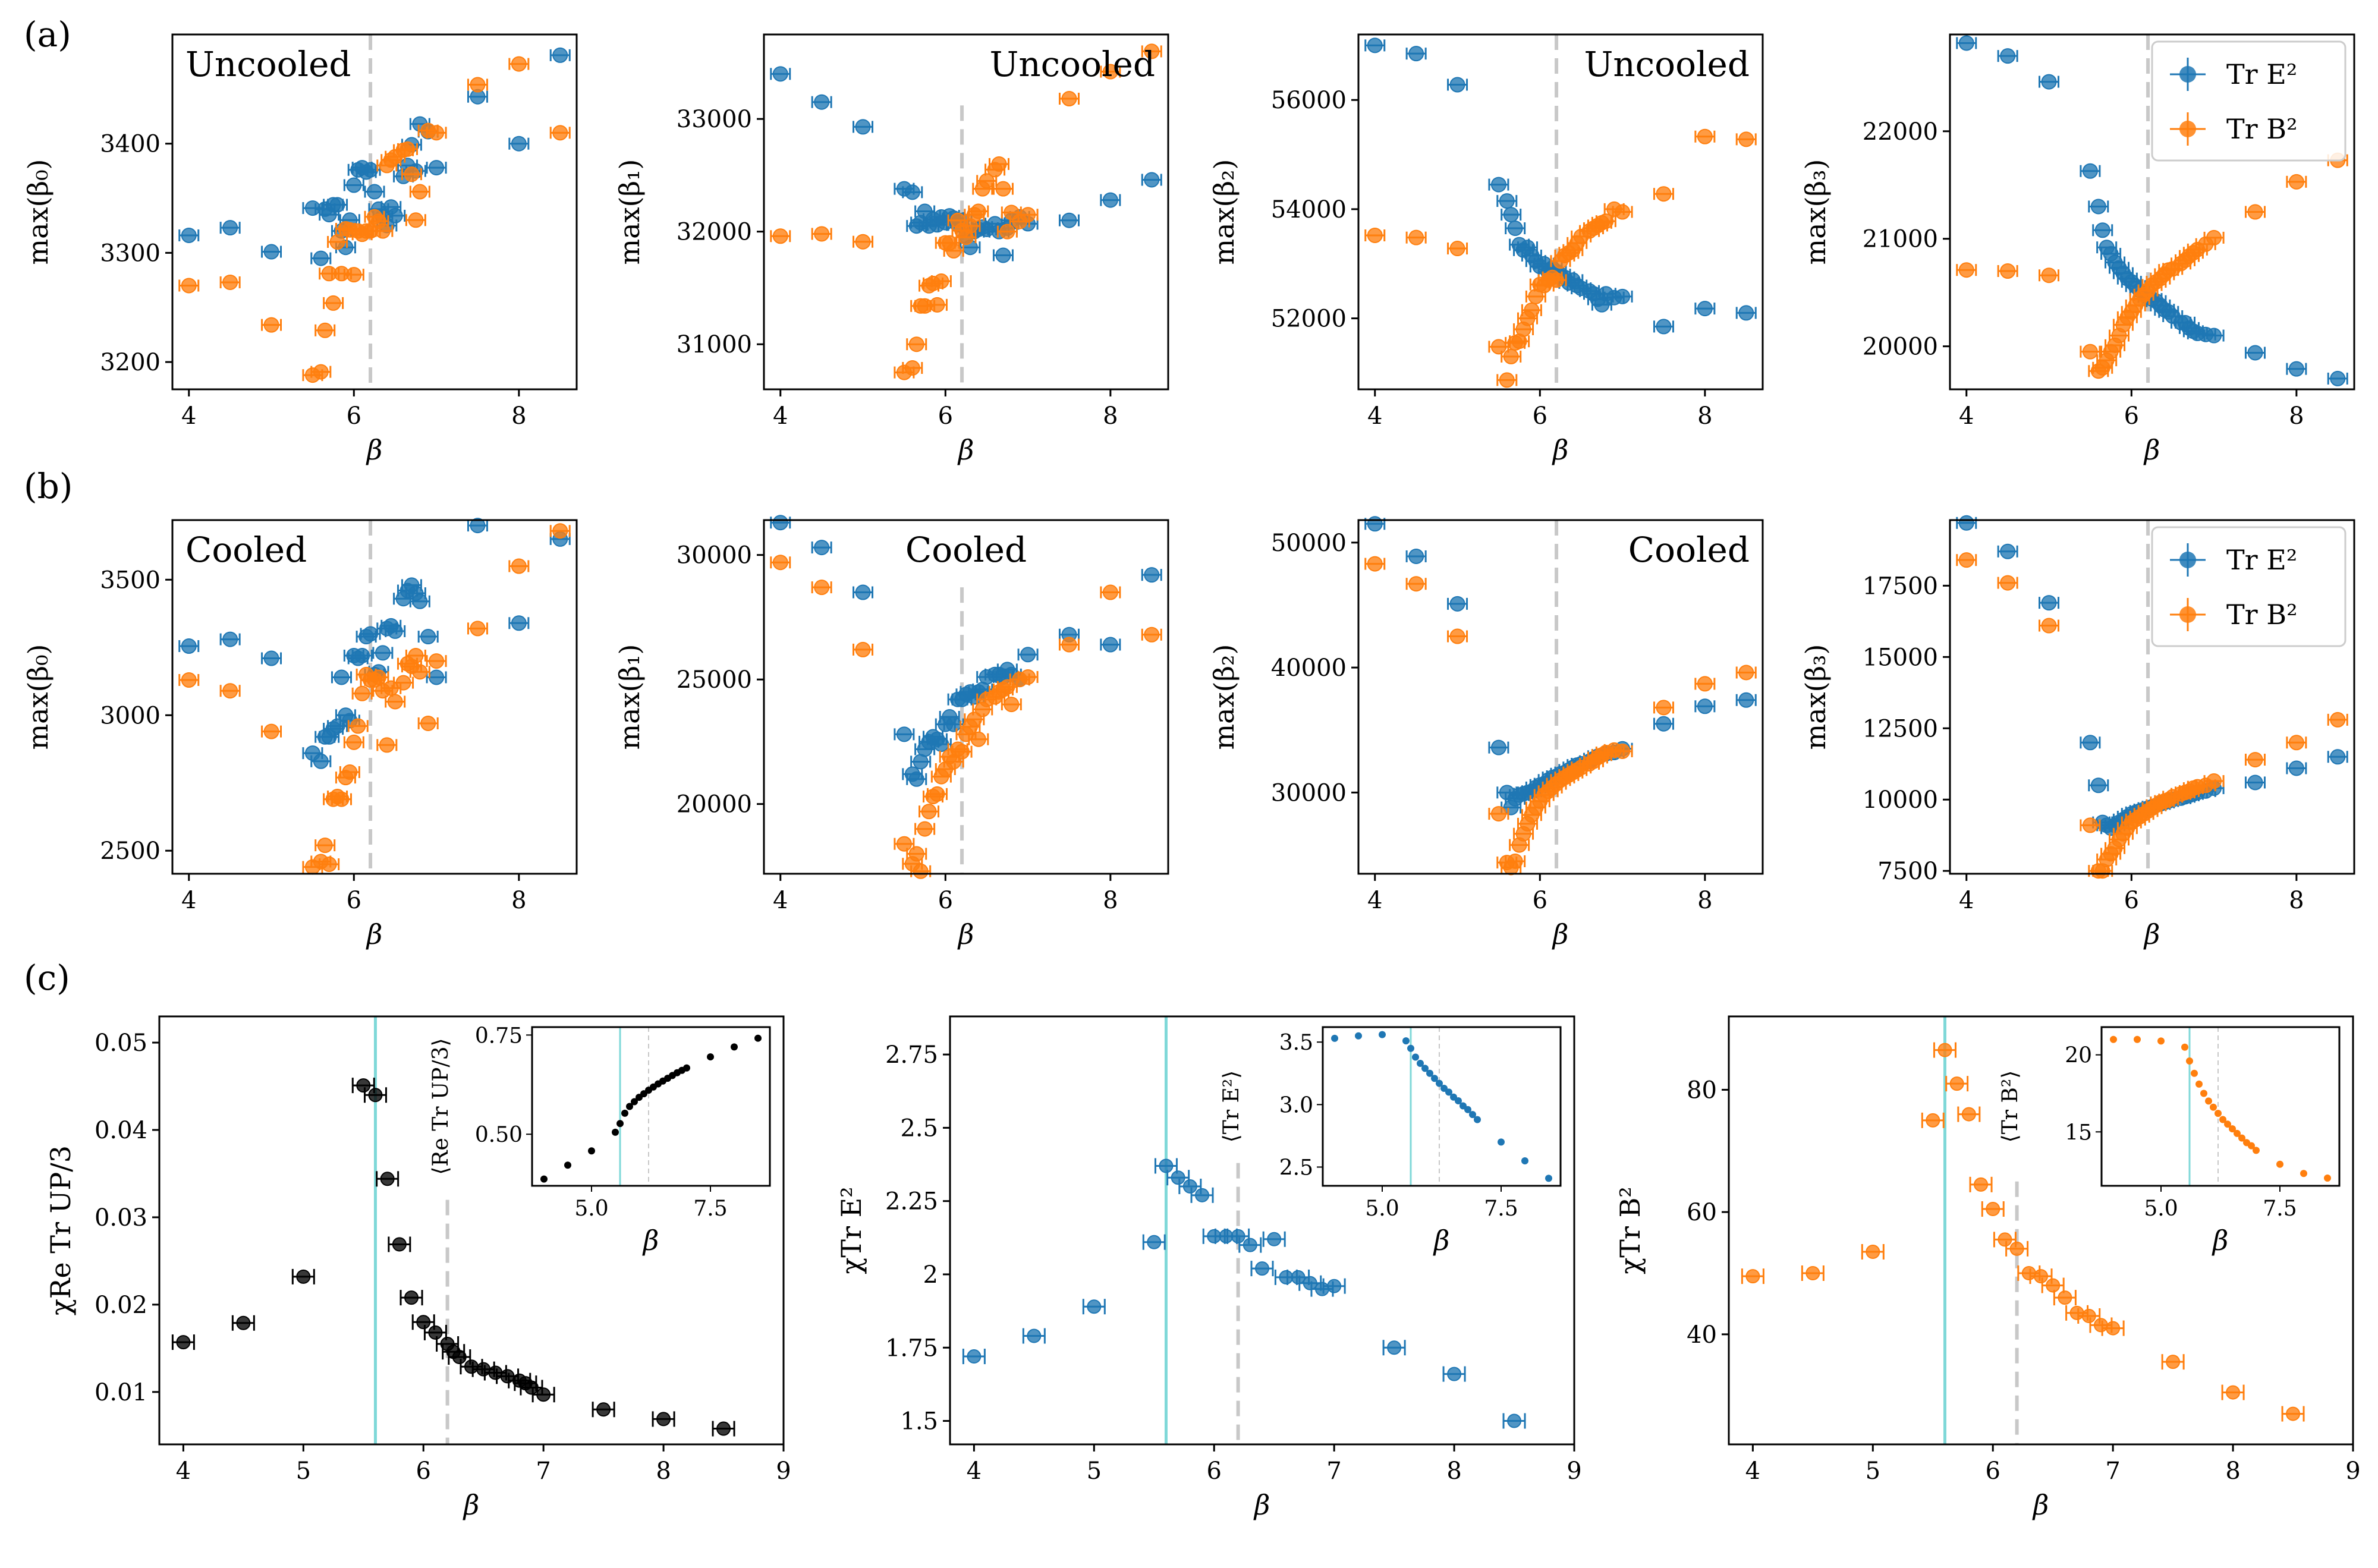 This screenshot has width=2378, height=1568. Describe the element at coordinates (441, 1106) in the screenshot. I see `inset-y-axis-label: ⟨Re Tr UP/3⟩` at that location.